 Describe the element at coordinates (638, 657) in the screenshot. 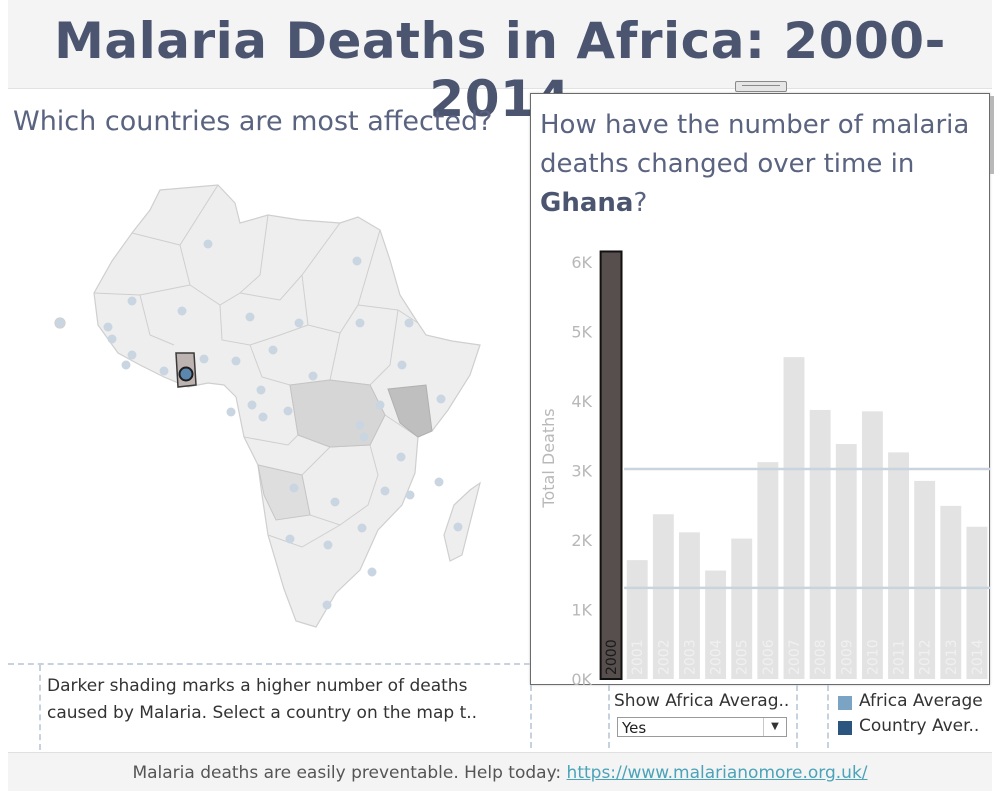

I see `x-tick-label: 2001` at that location.